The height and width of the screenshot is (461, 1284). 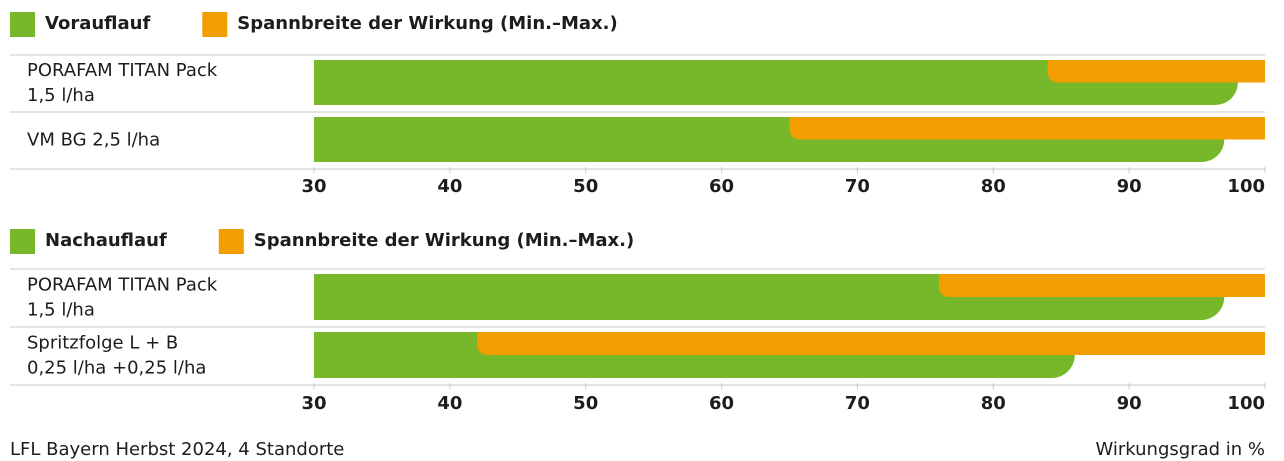 What do you see at coordinates (97, 23) in the screenshot?
I see `legend-label: Vorauflauf` at bounding box center [97, 23].